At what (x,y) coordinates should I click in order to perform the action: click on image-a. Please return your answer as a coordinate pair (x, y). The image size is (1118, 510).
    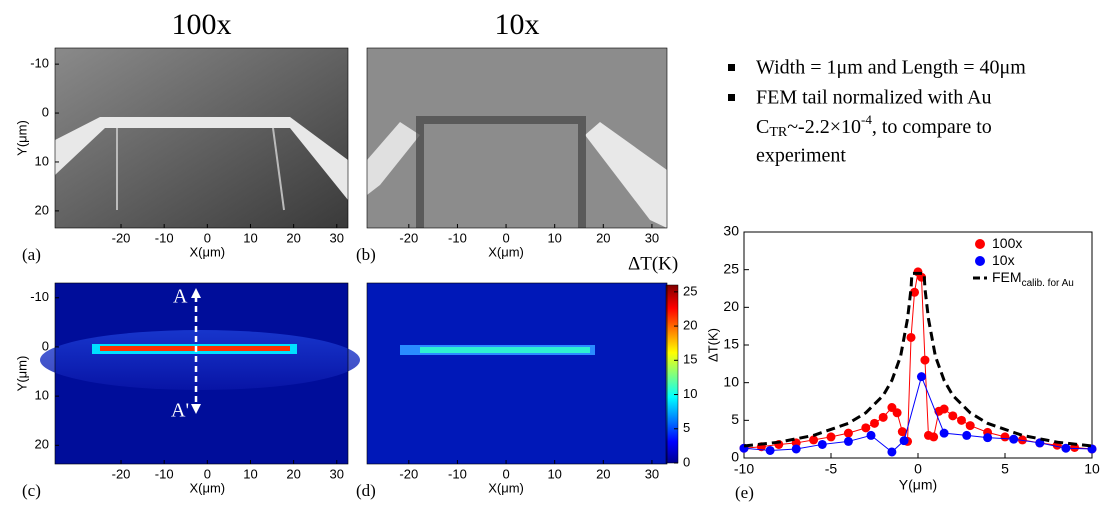
    Looking at the image, I should click on (201, 138).